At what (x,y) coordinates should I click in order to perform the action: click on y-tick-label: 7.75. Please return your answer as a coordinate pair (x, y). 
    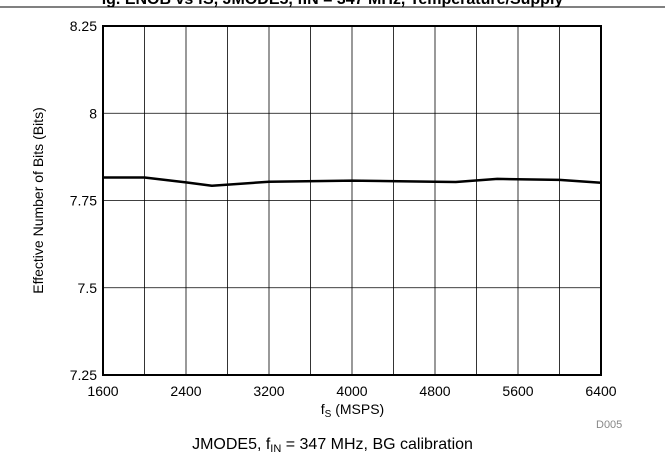
    Looking at the image, I should click on (83, 201).